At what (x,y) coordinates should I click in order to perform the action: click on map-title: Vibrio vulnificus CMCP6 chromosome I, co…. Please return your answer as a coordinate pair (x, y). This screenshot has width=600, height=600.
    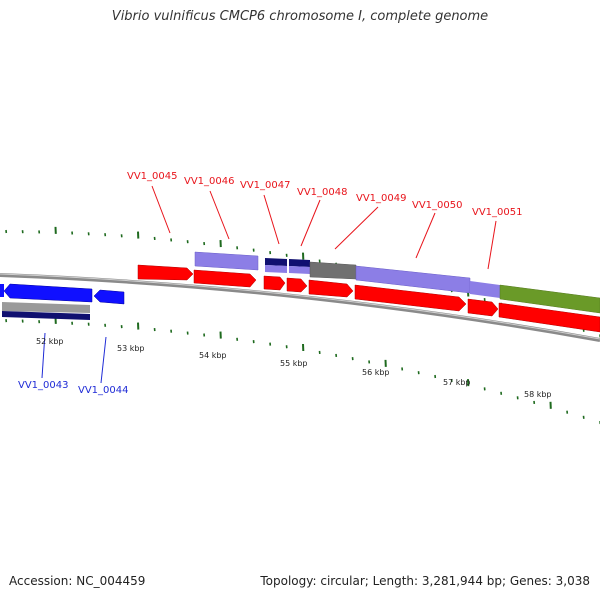
    Looking at the image, I should click on (300, 16).